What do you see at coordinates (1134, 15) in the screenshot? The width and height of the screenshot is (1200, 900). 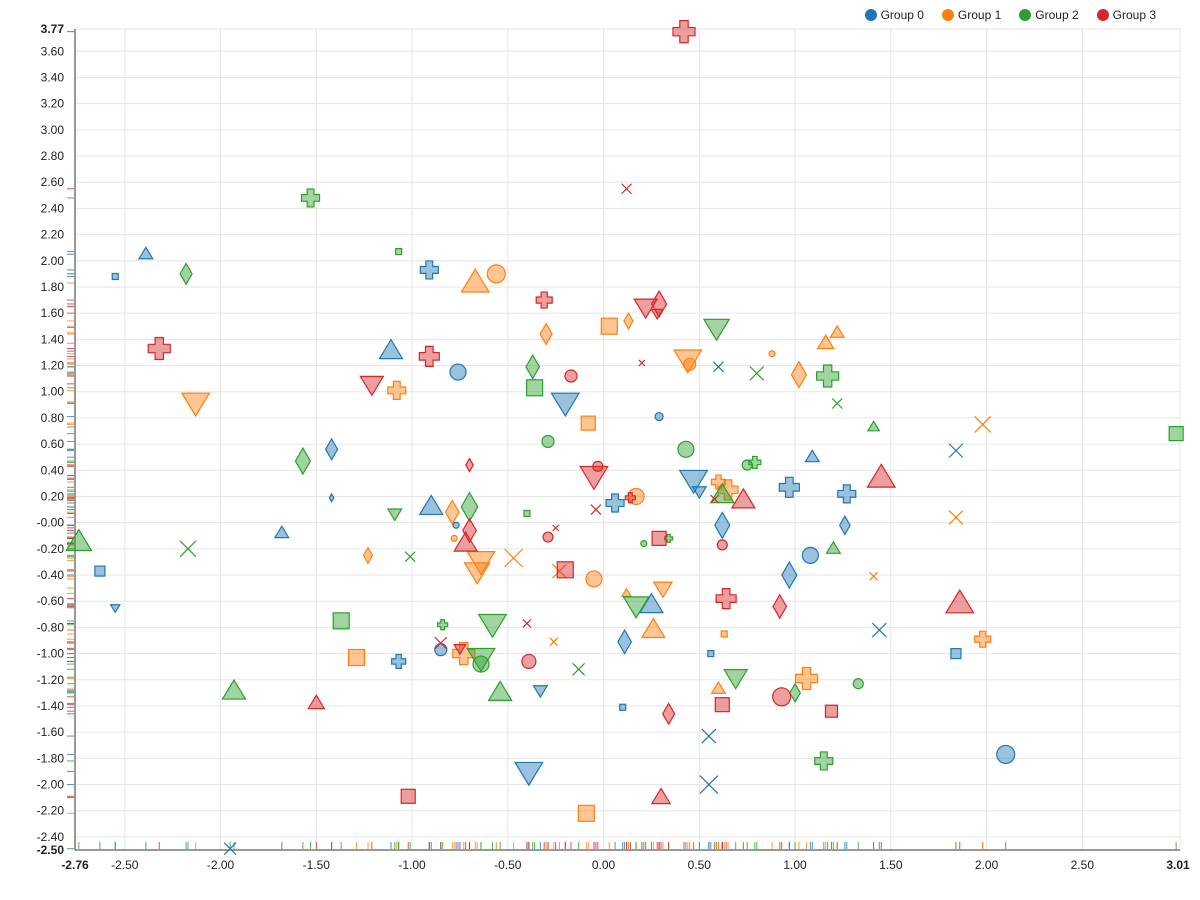 I see `legend-label-group-3: Group 3` at bounding box center [1134, 15].